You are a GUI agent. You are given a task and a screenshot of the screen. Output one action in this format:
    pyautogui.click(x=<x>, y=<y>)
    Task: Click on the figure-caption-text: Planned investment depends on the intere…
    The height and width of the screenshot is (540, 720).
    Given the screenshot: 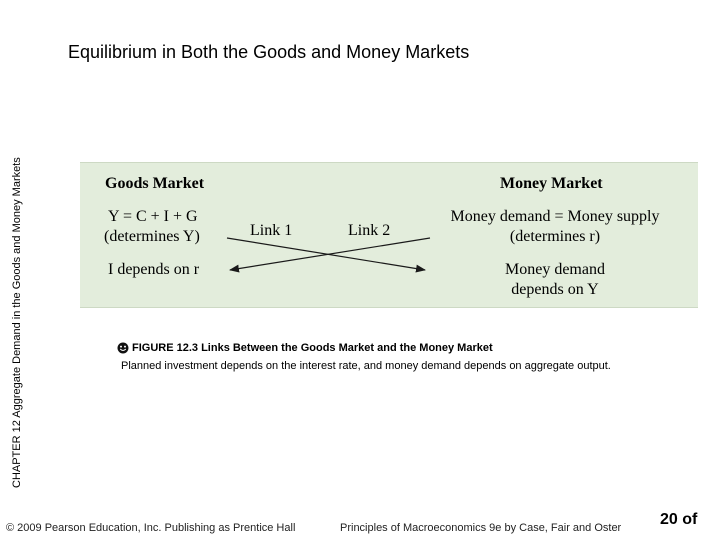 What is the action you would take?
    pyautogui.click(x=366, y=366)
    